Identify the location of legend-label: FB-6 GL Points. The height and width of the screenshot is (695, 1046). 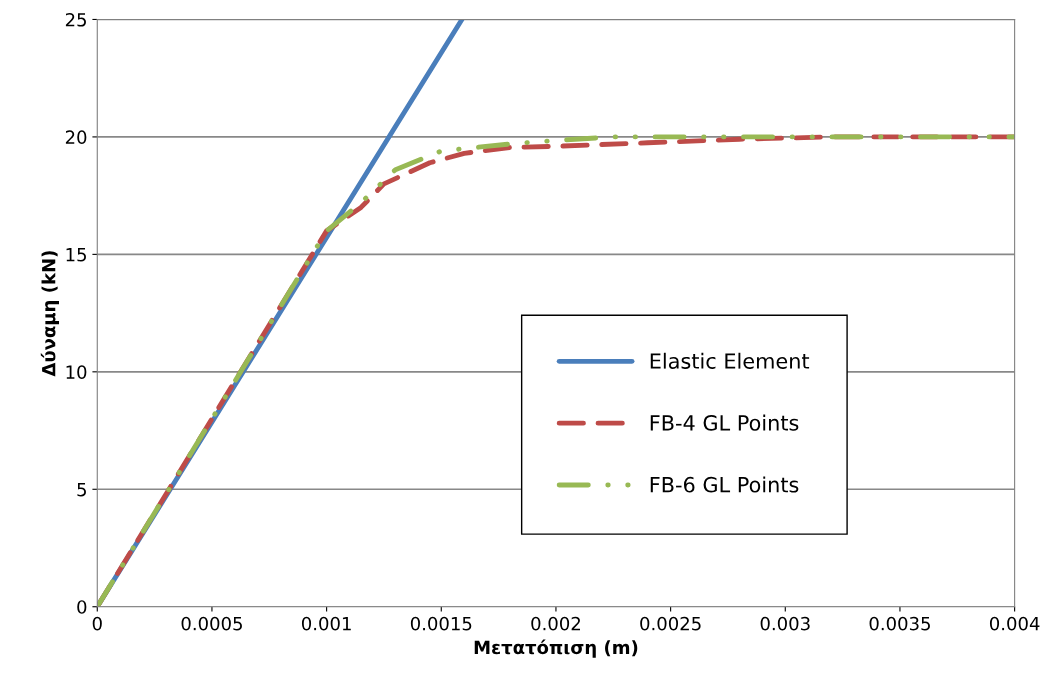
(724, 484).